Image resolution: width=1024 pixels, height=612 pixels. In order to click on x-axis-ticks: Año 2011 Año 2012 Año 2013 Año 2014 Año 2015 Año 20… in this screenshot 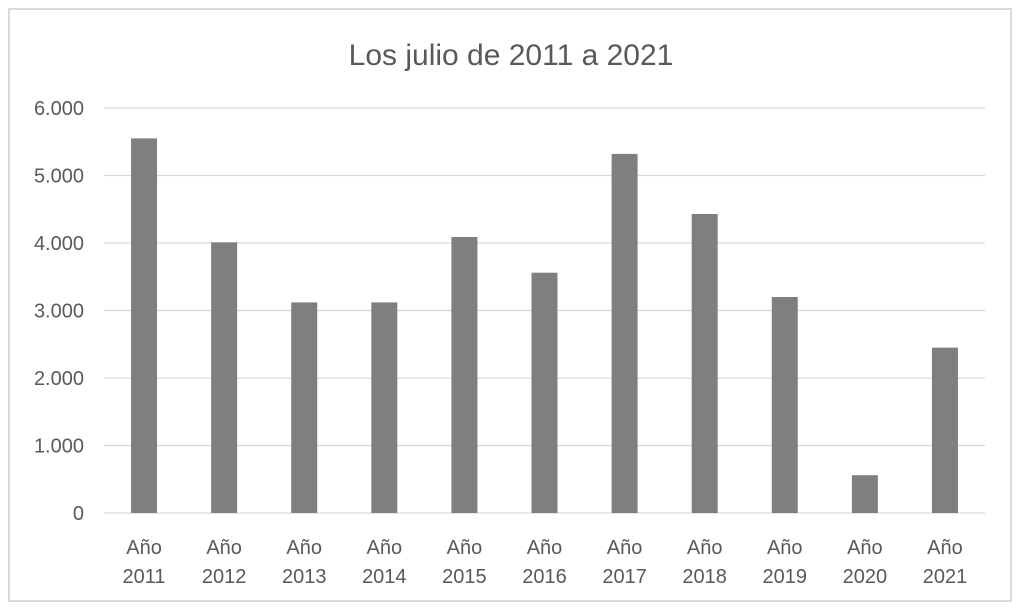, I will do `click(545, 562)`.